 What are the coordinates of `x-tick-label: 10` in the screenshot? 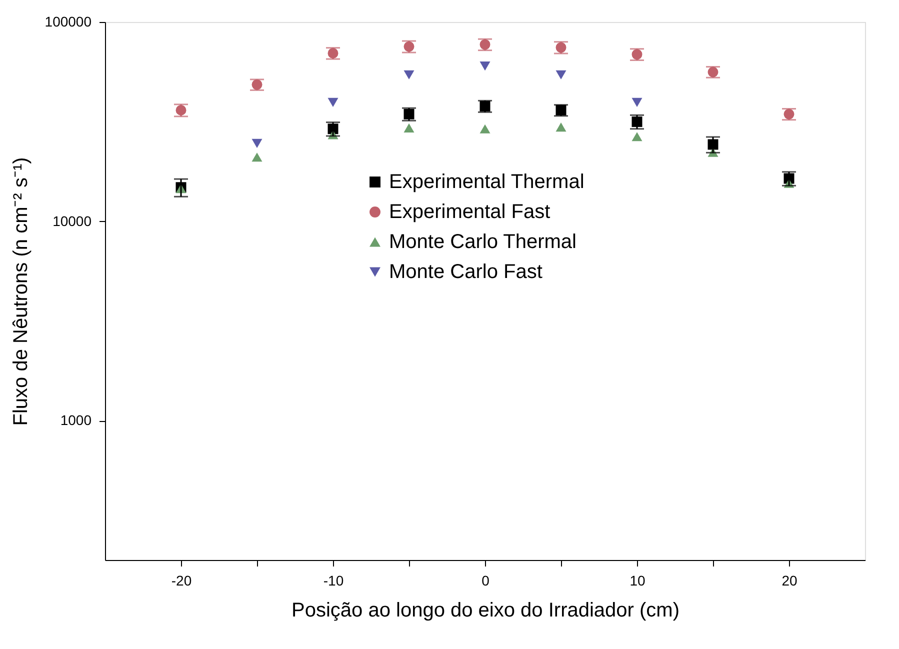 It's located at (638, 580).